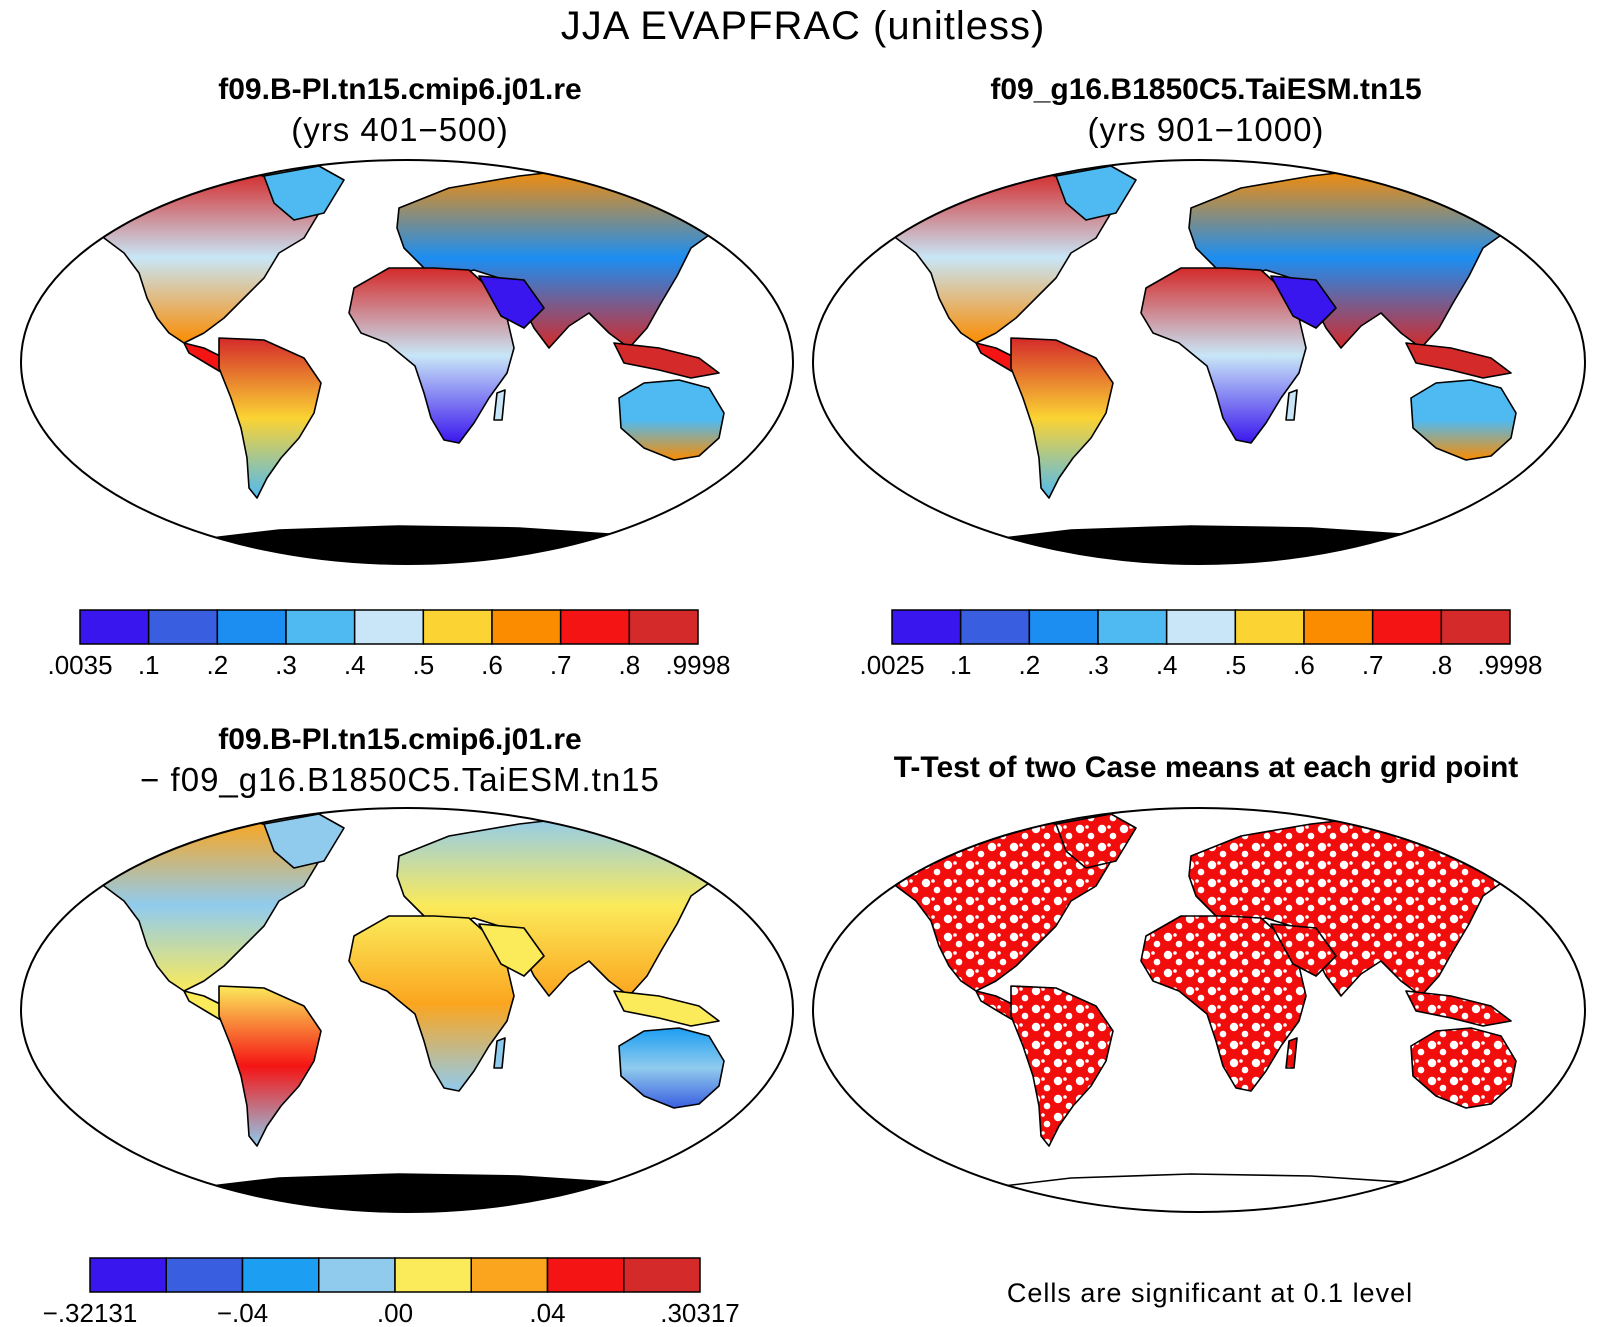 The height and width of the screenshot is (1327, 1606). What do you see at coordinates (1210, 1293) in the screenshot?
I see `significance-note: Cells are significant at 0.1 level` at bounding box center [1210, 1293].